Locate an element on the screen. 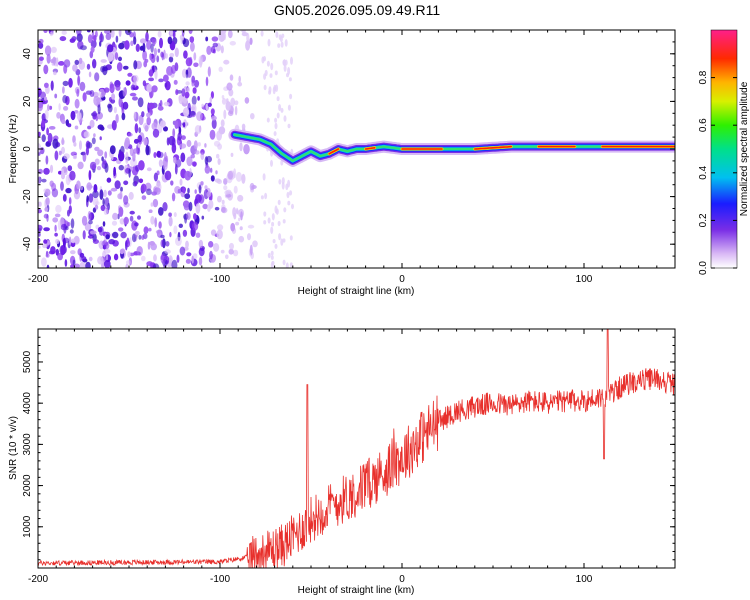  colorbar-ticks: 0.0 0.2 0.4 0.6 0.8 is located at coordinates (717, 172).